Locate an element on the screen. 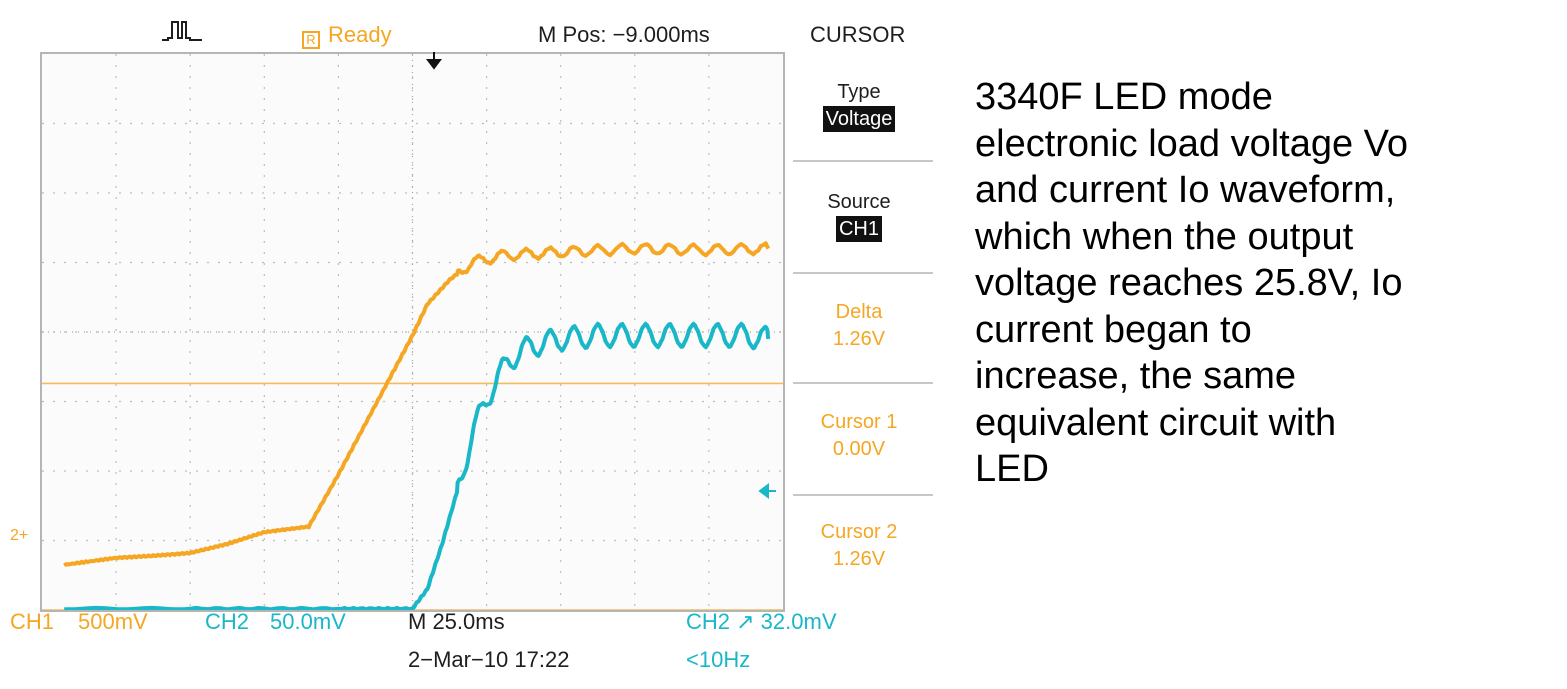  timebase: M 25.0ms is located at coordinates (456, 621).